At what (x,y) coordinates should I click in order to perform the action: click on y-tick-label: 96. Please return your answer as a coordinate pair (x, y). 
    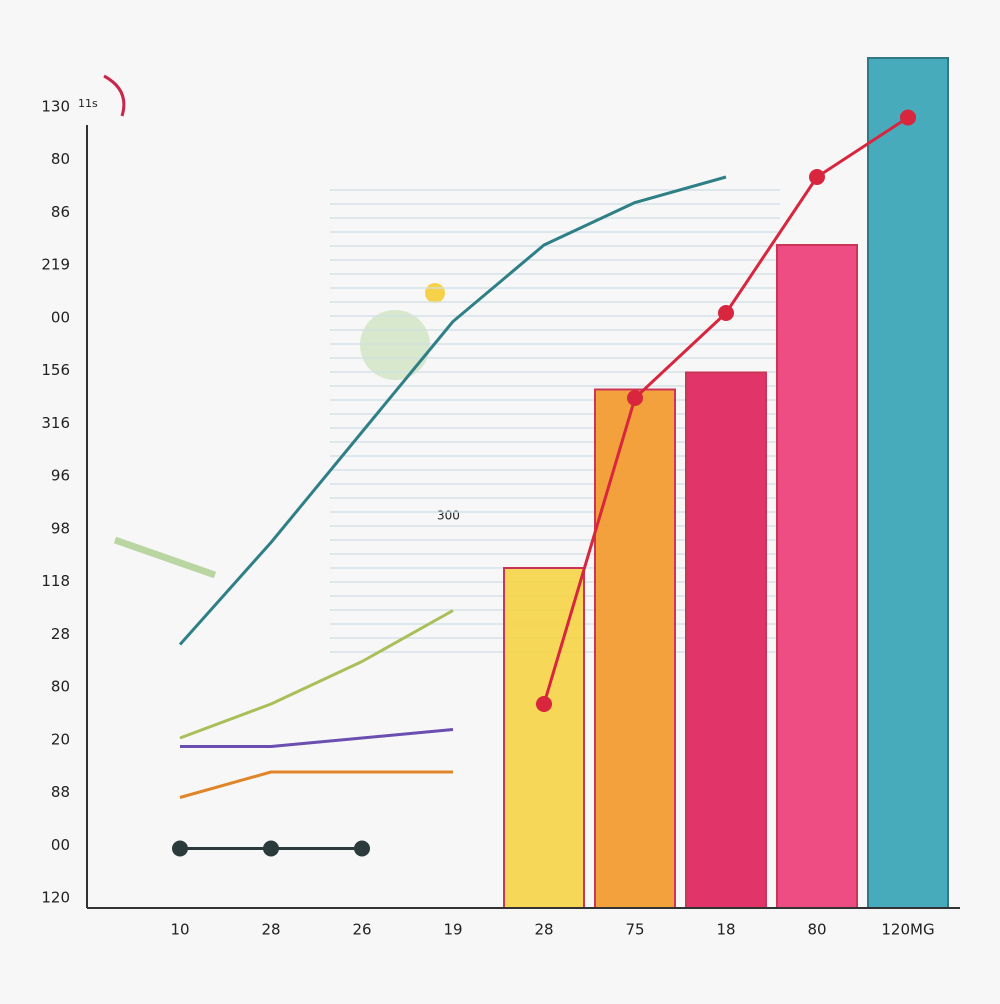
    Looking at the image, I should click on (60, 476).